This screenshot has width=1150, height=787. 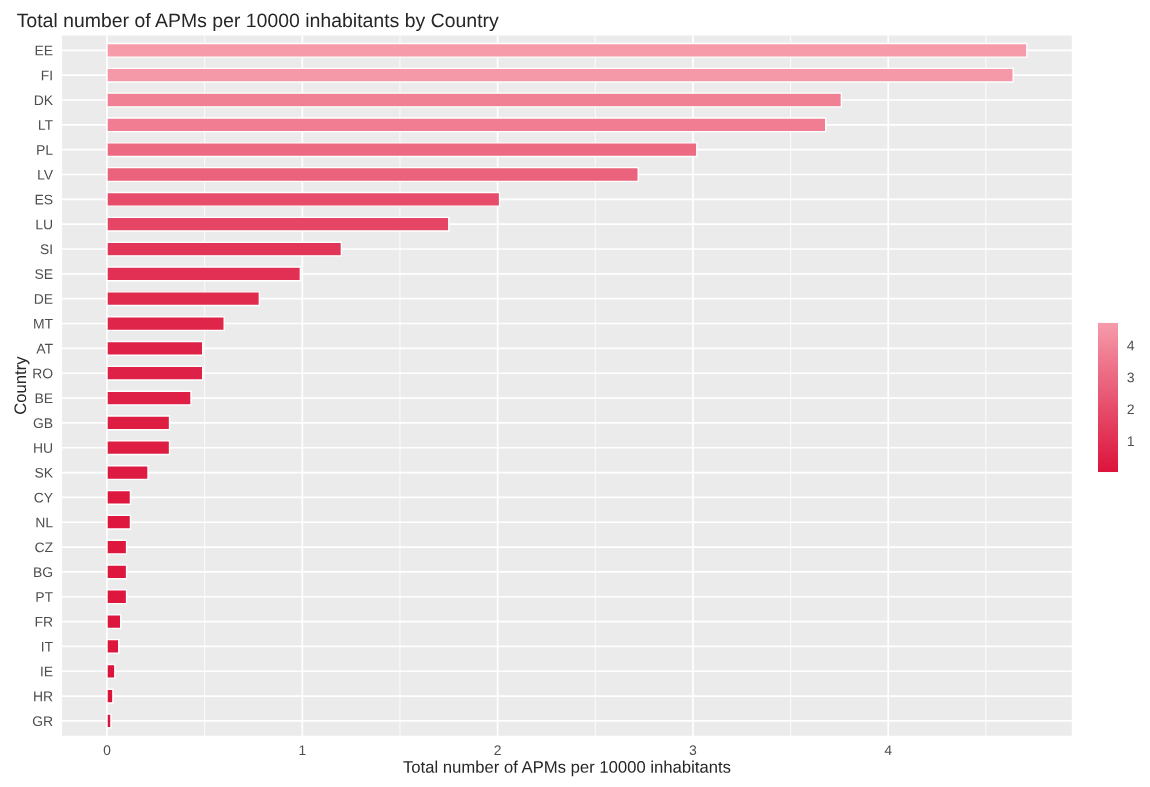 What do you see at coordinates (46, 125) in the screenshot?
I see `y-tick-label: LT` at bounding box center [46, 125].